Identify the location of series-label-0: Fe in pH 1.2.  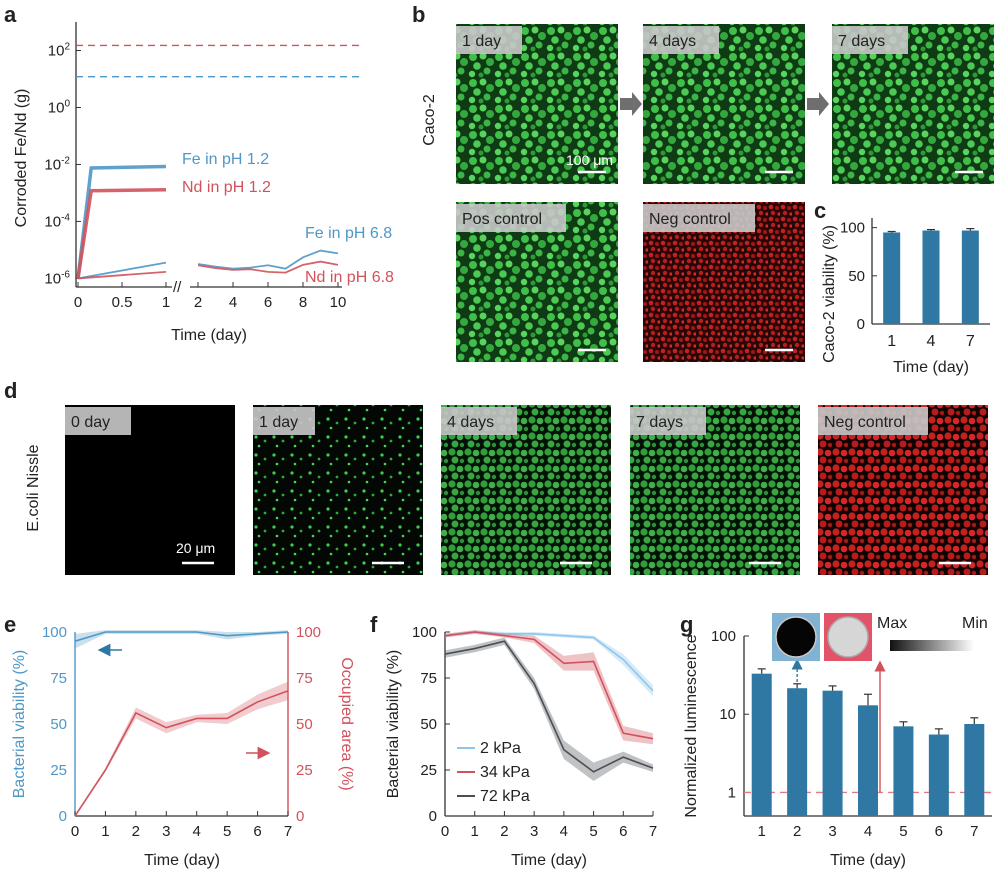
(225, 159).